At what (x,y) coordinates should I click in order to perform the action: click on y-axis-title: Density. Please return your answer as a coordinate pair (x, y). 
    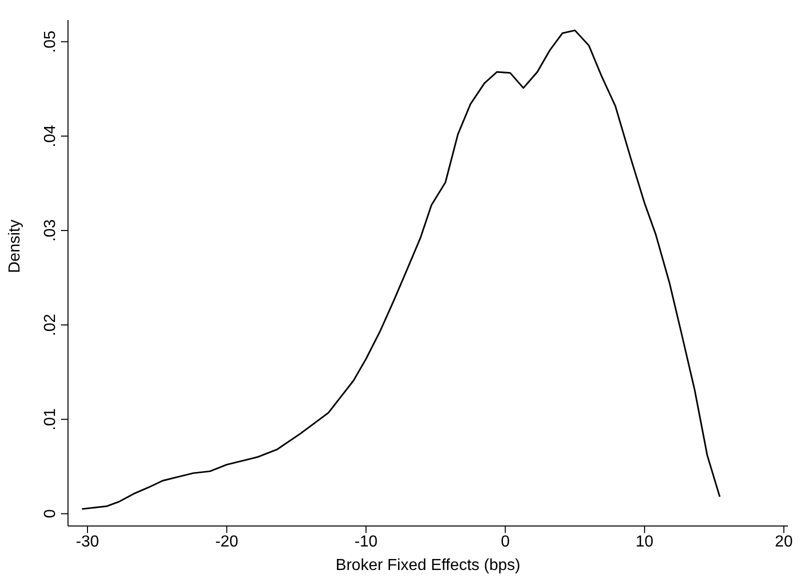
    Looking at the image, I should click on (15, 246).